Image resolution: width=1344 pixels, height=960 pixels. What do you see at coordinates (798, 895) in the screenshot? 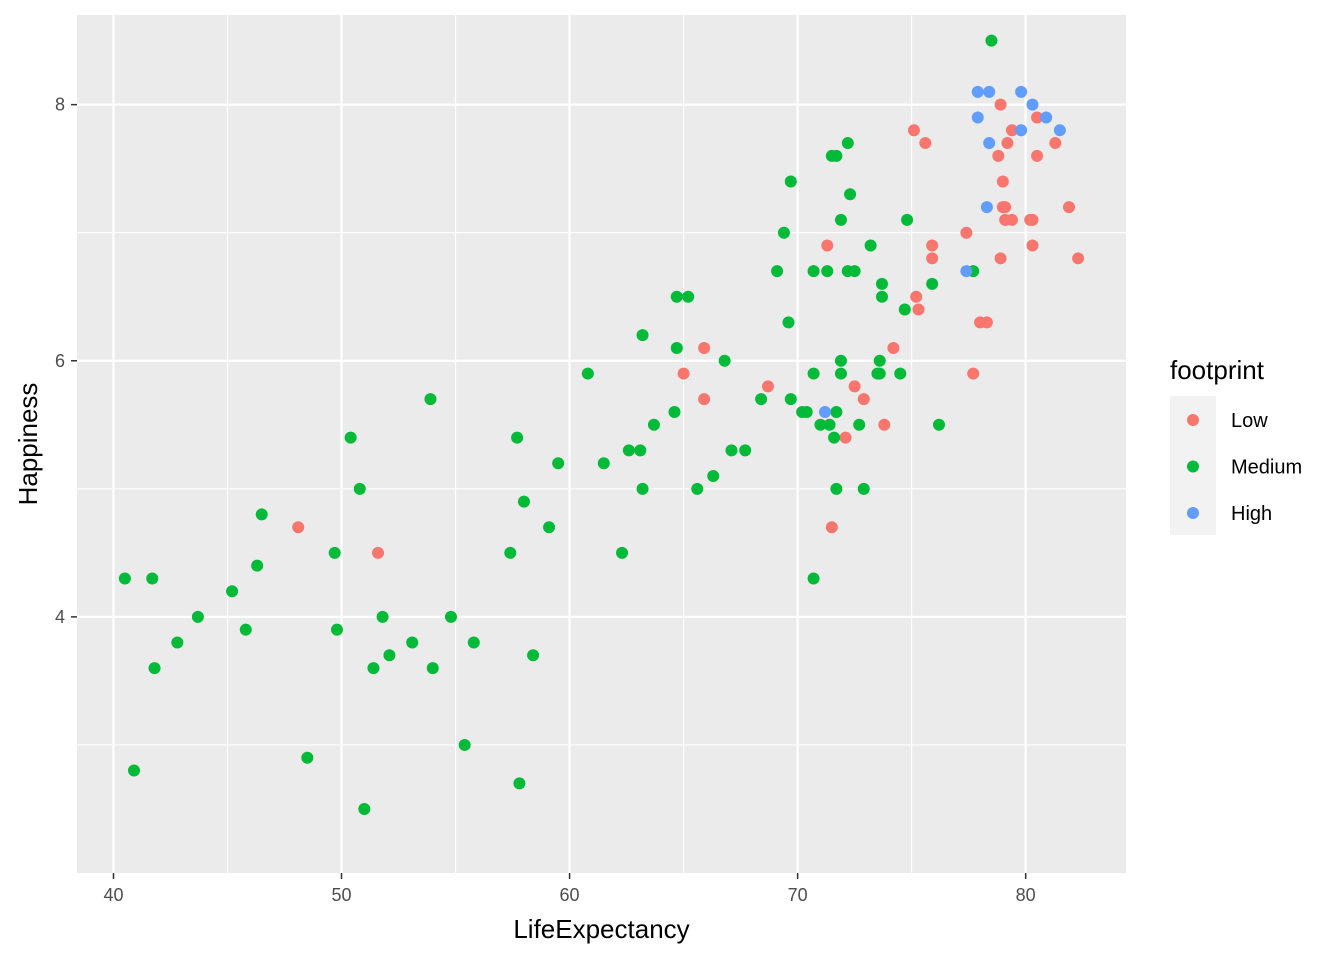
I see `x-tick-label: 70` at bounding box center [798, 895].